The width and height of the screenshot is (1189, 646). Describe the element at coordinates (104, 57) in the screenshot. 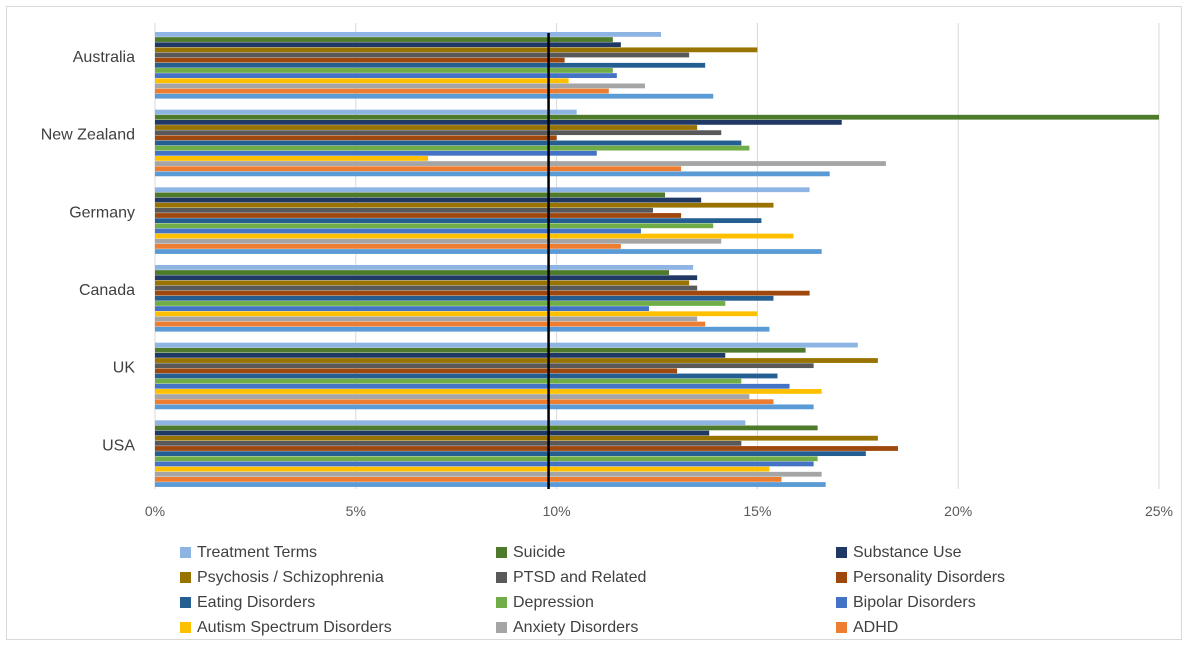

I see `category-label: Australia` at that location.